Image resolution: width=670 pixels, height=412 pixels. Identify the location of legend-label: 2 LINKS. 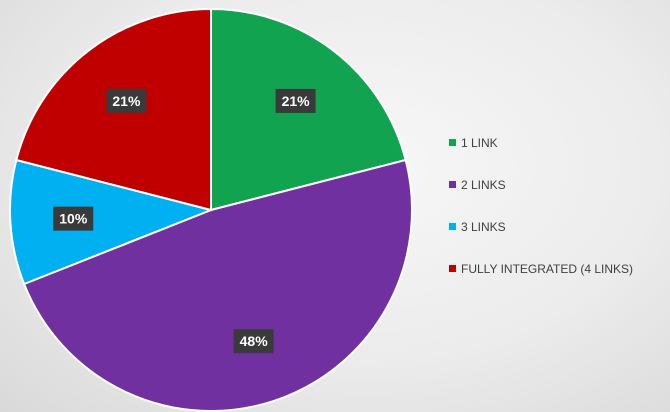
(483, 185).